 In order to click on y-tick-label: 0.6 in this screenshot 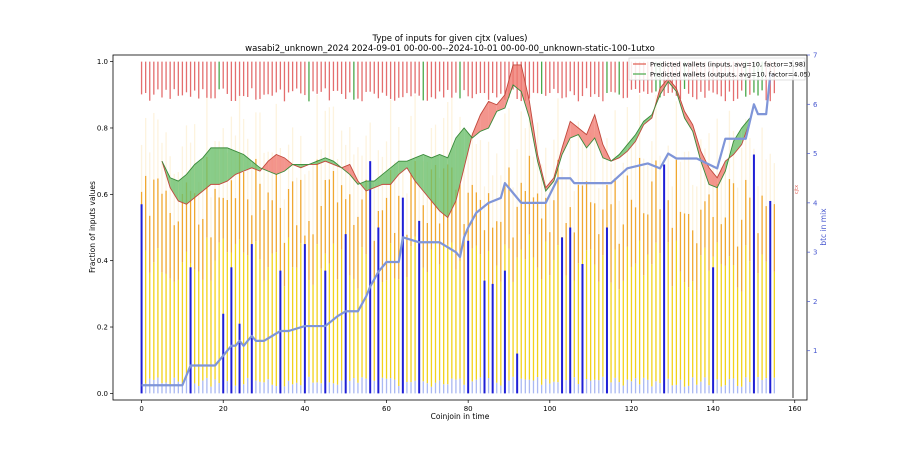, I will do `click(103, 195)`.